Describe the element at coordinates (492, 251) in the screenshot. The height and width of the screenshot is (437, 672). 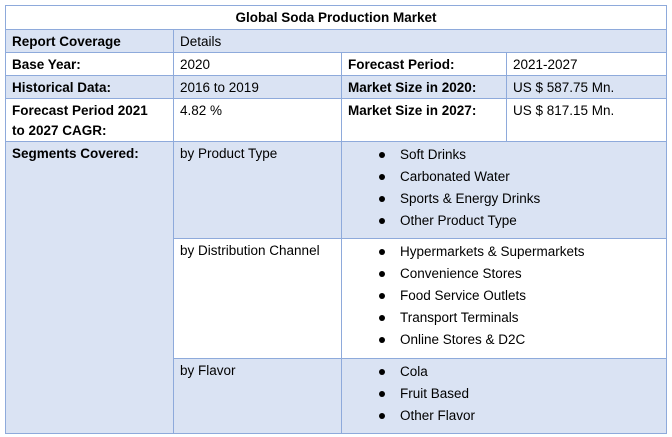
I see `list-item-text: Hypermarkets & Supermarkets` at that location.